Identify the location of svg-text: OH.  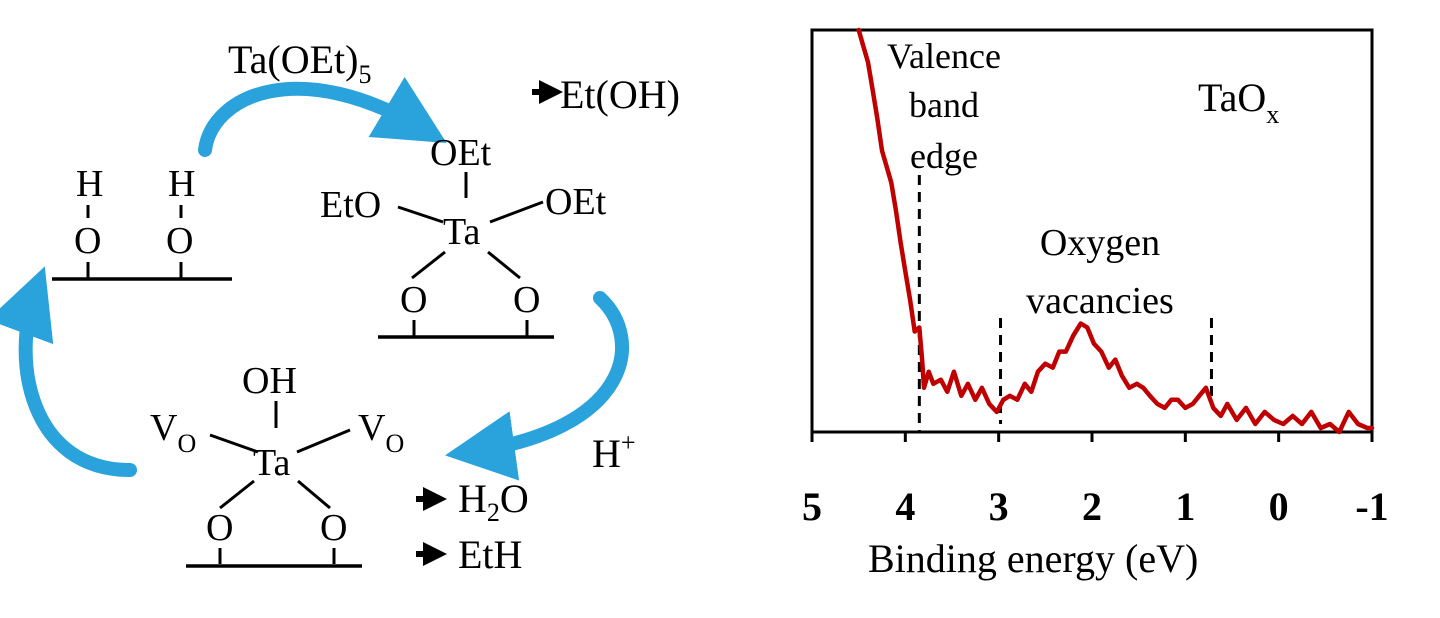
(269, 381).